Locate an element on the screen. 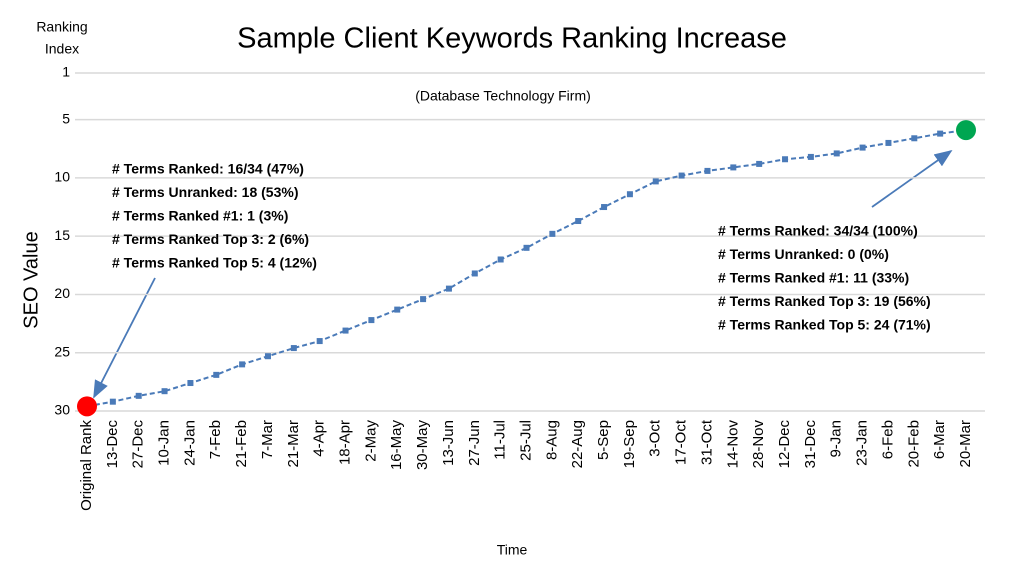  x-tick-label: 25-Jul is located at coordinates (525, 440).